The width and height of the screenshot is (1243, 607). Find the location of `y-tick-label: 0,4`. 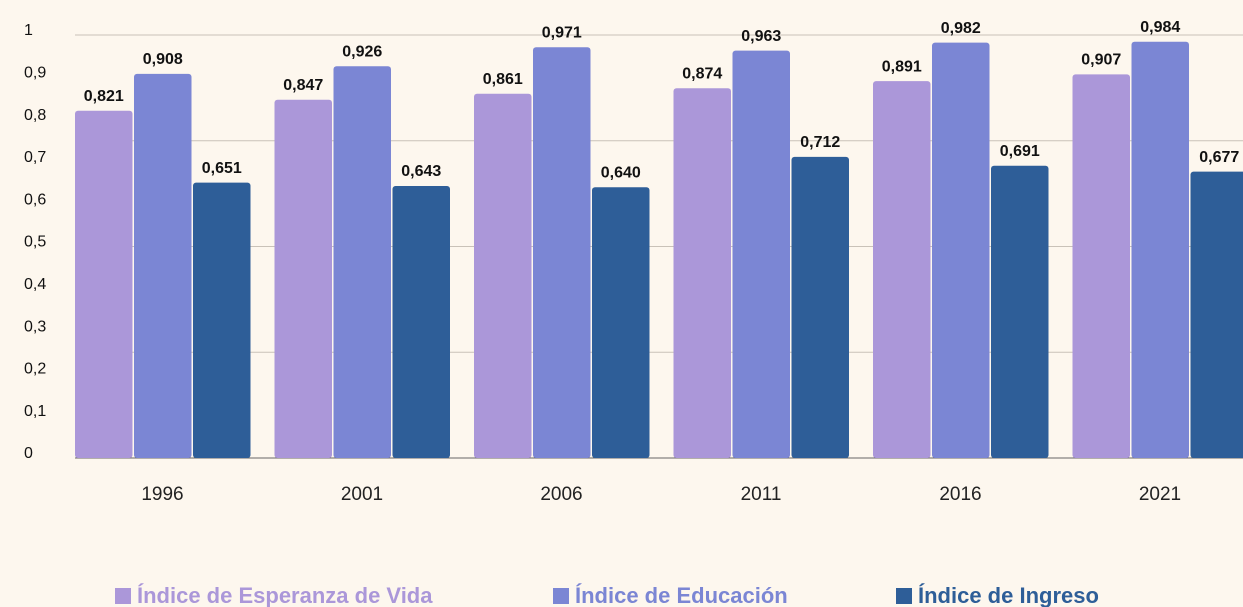

y-tick-label: 0,4 is located at coordinates (35, 284).